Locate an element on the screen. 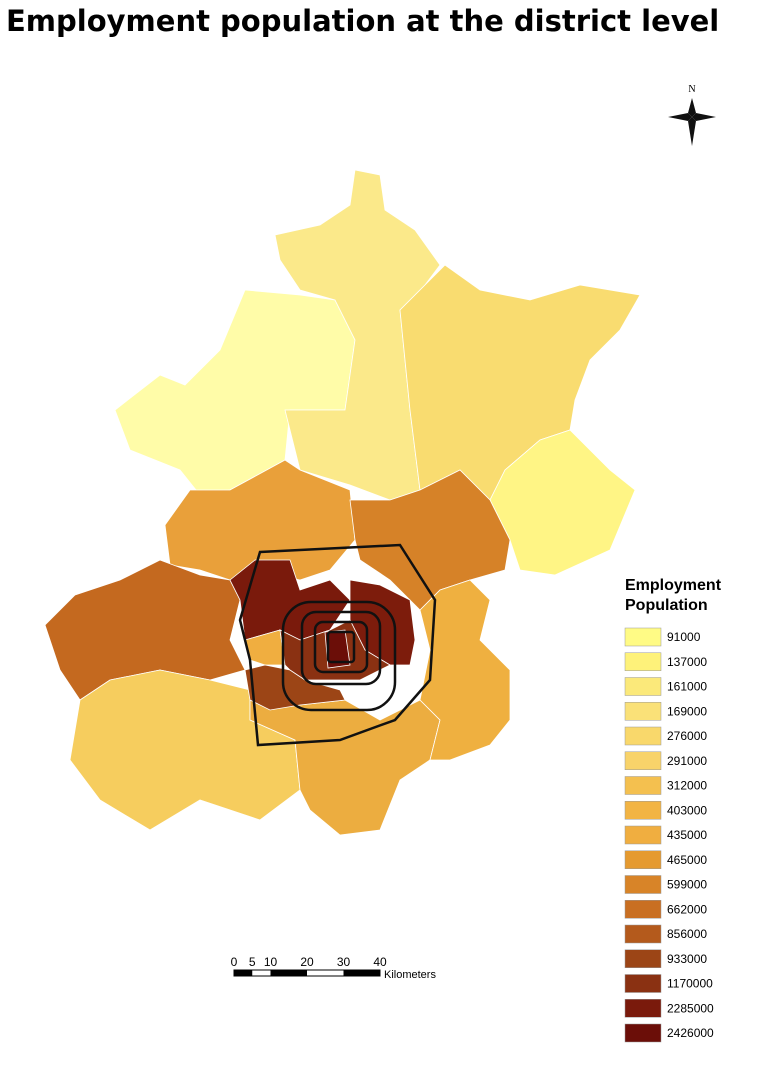  scale-unit: Kilometers is located at coordinates (410, 975).